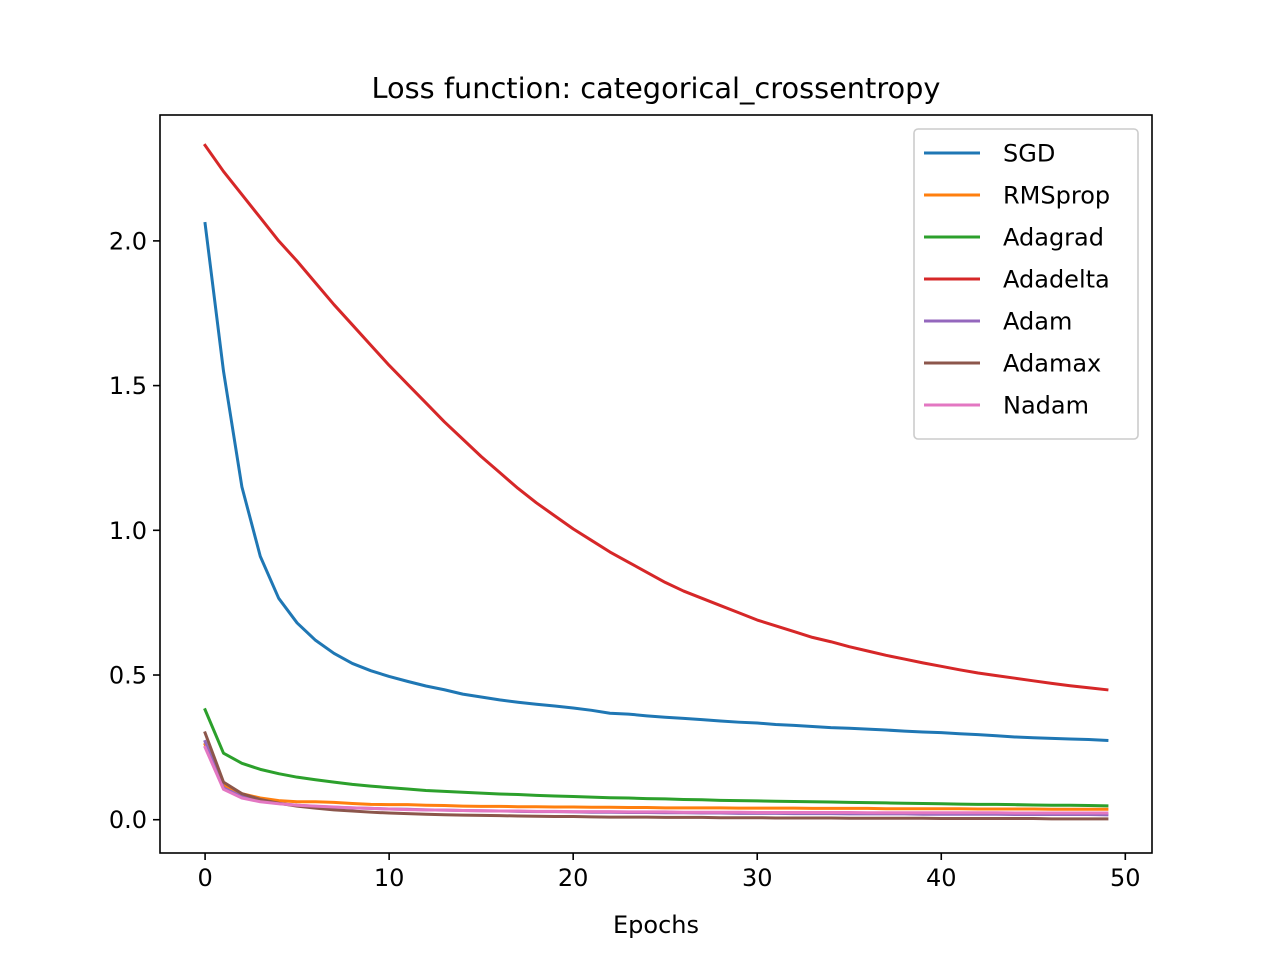 The image size is (1280, 960). I want to click on x-tick-label: 10, so click(389, 878).